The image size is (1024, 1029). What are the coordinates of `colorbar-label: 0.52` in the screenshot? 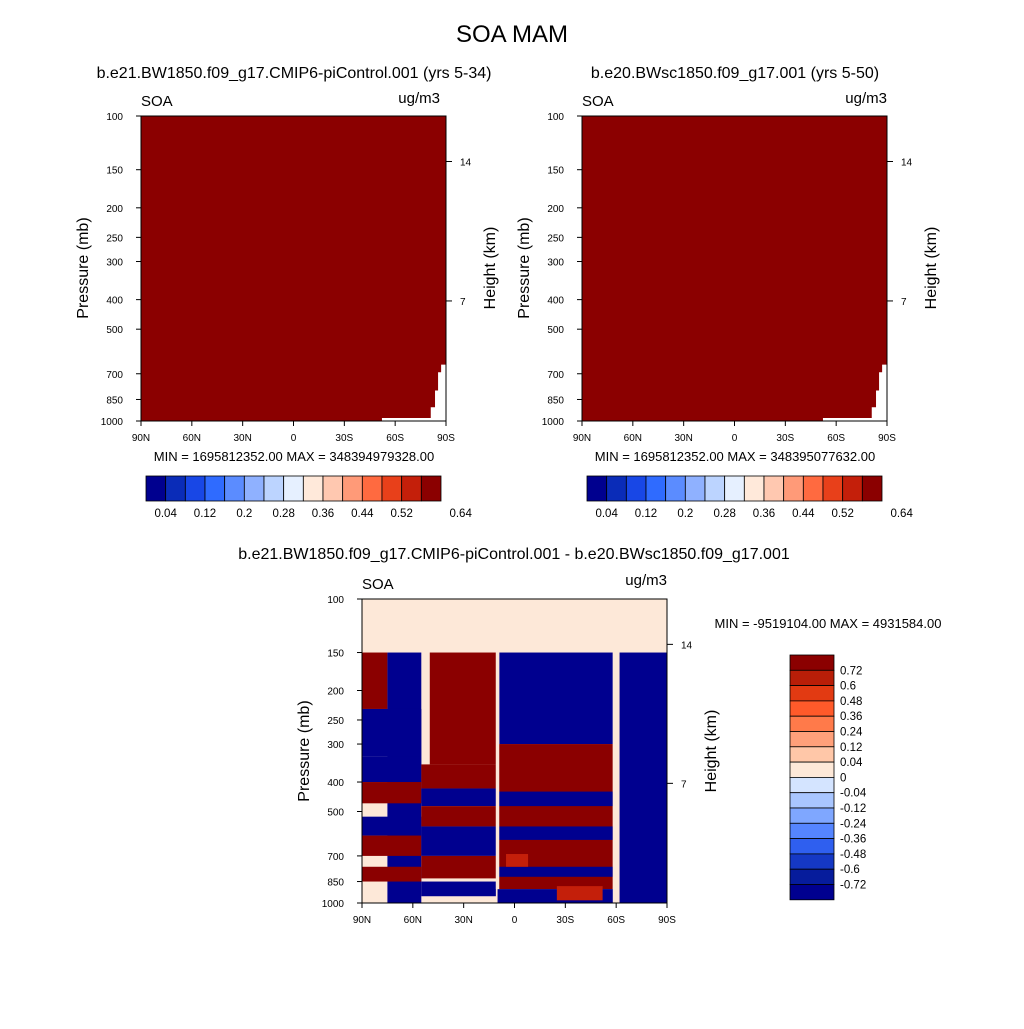 It's located at (401, 514).